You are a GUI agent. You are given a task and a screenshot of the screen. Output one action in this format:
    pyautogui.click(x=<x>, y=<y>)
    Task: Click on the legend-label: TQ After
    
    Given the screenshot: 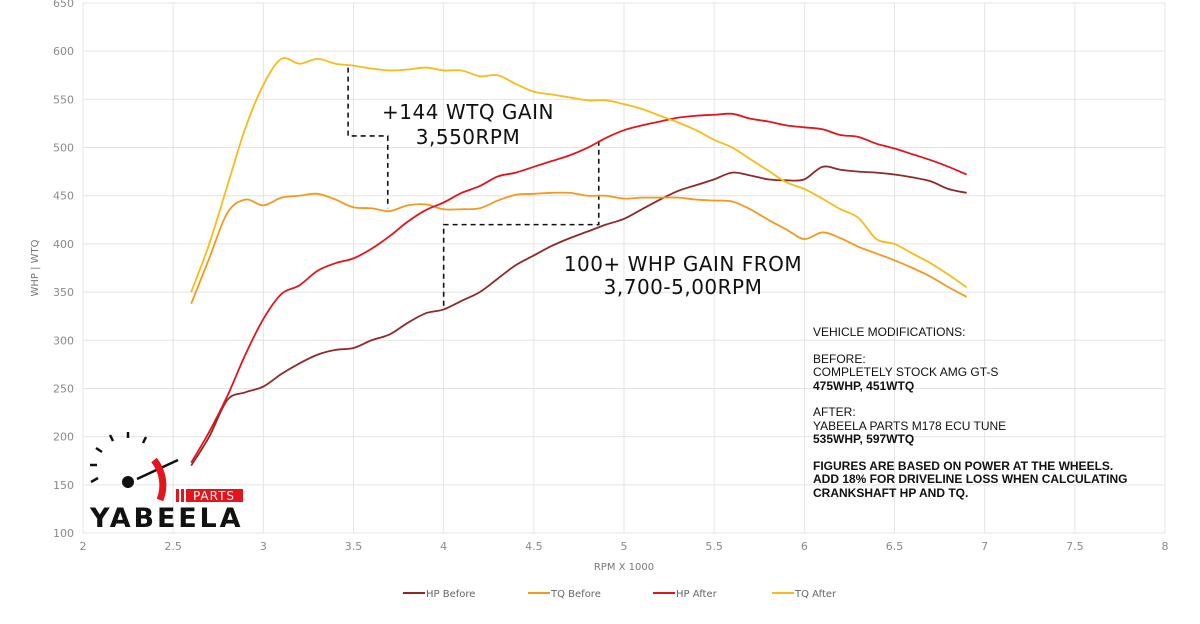 What is the action you would take?
    pyautogui.click(x=815, y=594)
    